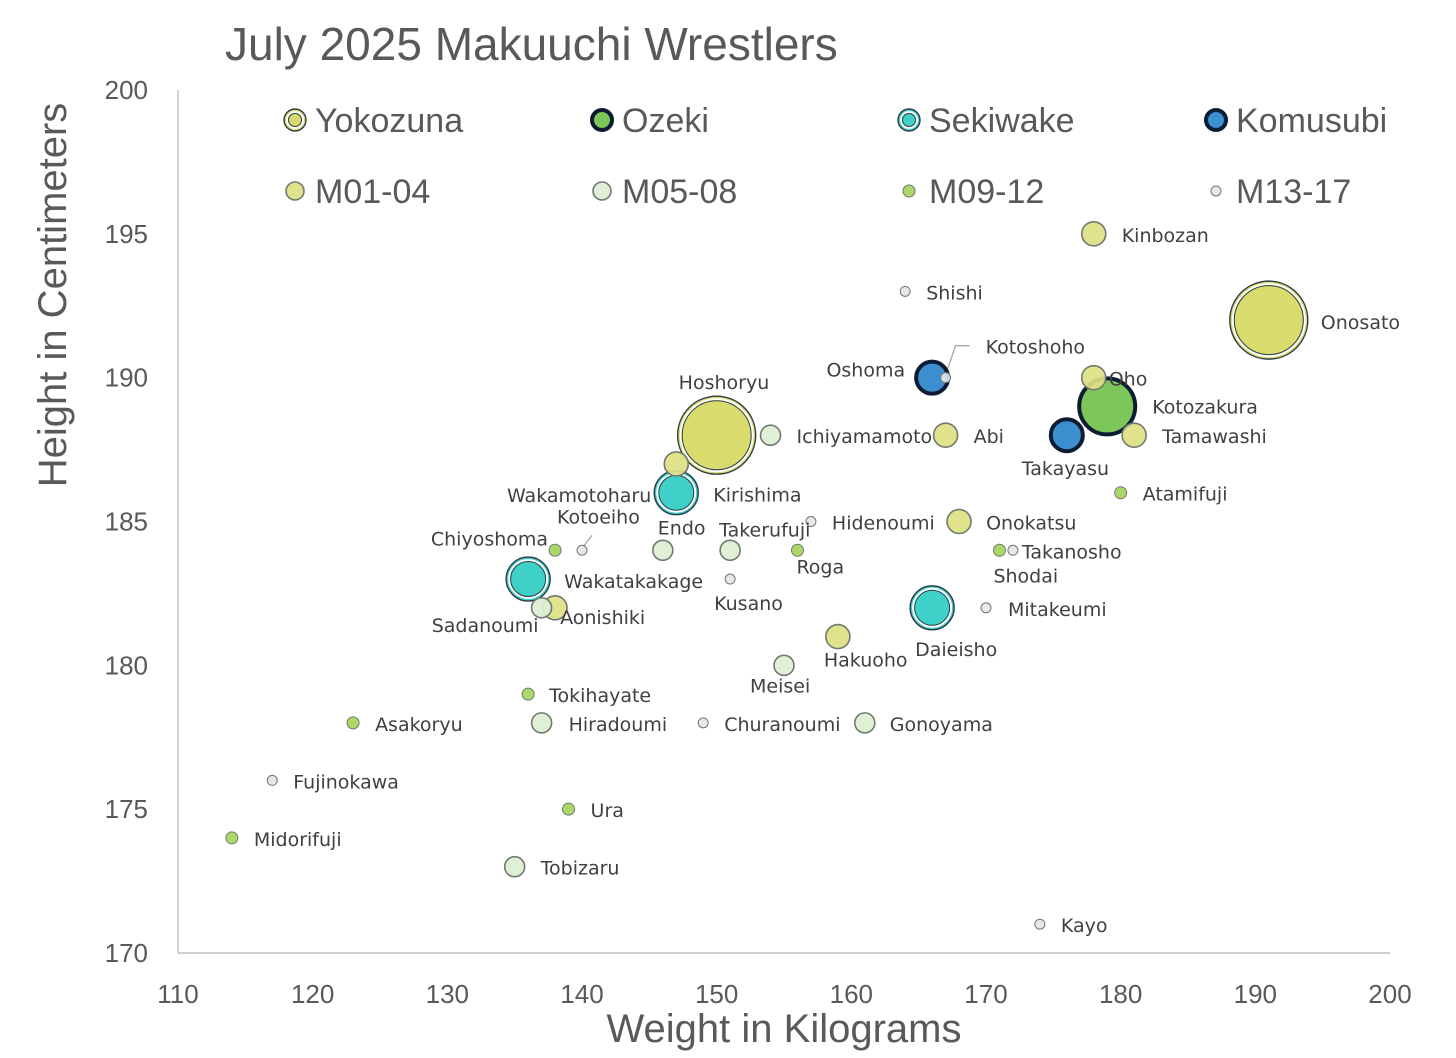 The width and height of the screenshot is (1456, 1058). I want to click on point-mitakeumi, so click(986, 608).